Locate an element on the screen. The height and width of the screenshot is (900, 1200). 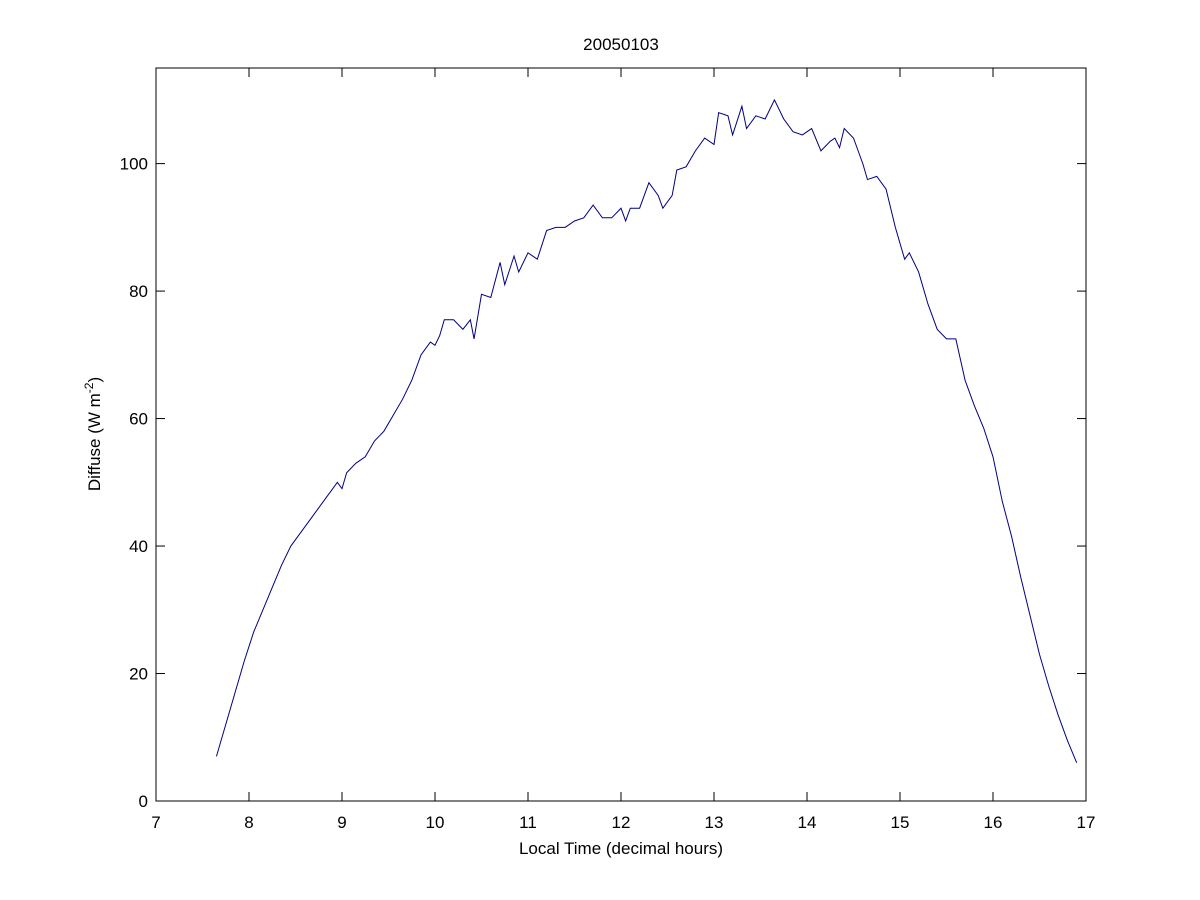
y-tick-label: 60 is located at coordinates (138, 419).